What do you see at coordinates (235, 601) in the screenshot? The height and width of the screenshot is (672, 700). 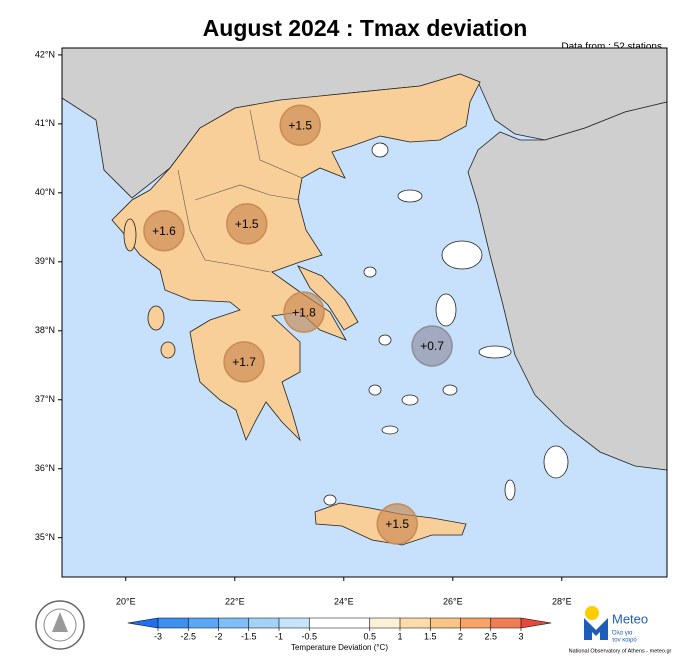 I see `x-tick-label: 22°E` at bounding box center [235, 601].